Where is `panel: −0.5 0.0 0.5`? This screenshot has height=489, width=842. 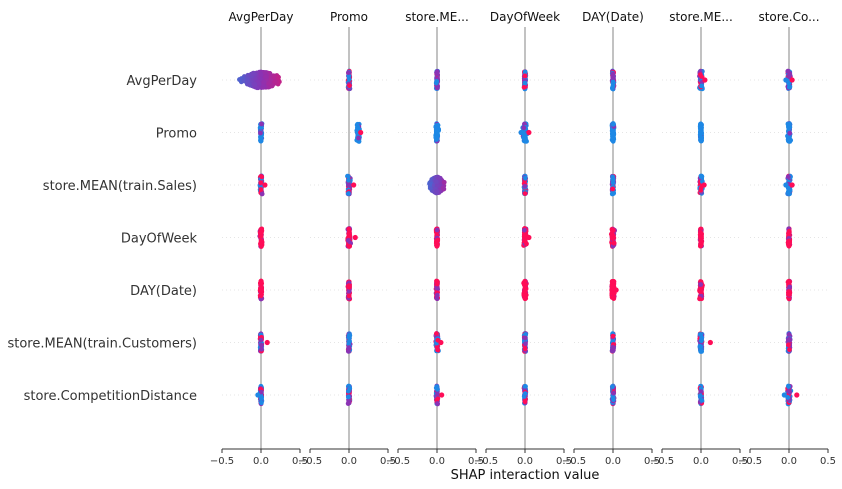
panel: −0.5 0.0 0.5 is located at coordinates (347, 247).